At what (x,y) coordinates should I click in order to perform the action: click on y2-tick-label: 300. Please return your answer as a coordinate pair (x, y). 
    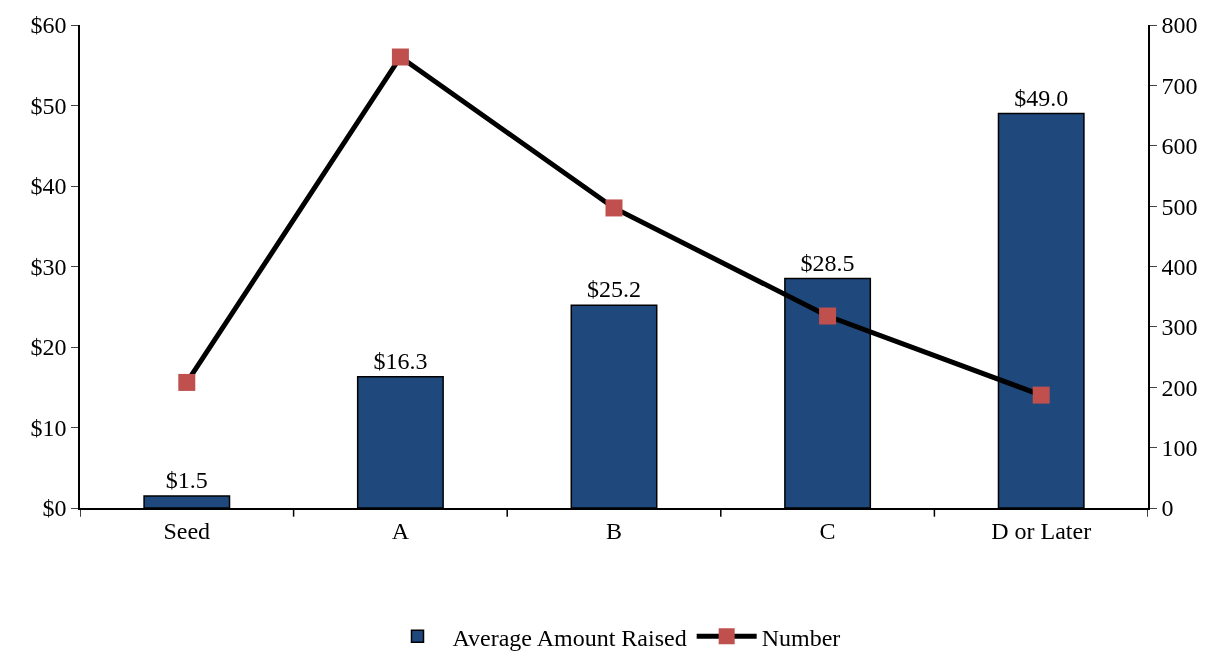
    Looking at the image, I should click on (1179, 327).